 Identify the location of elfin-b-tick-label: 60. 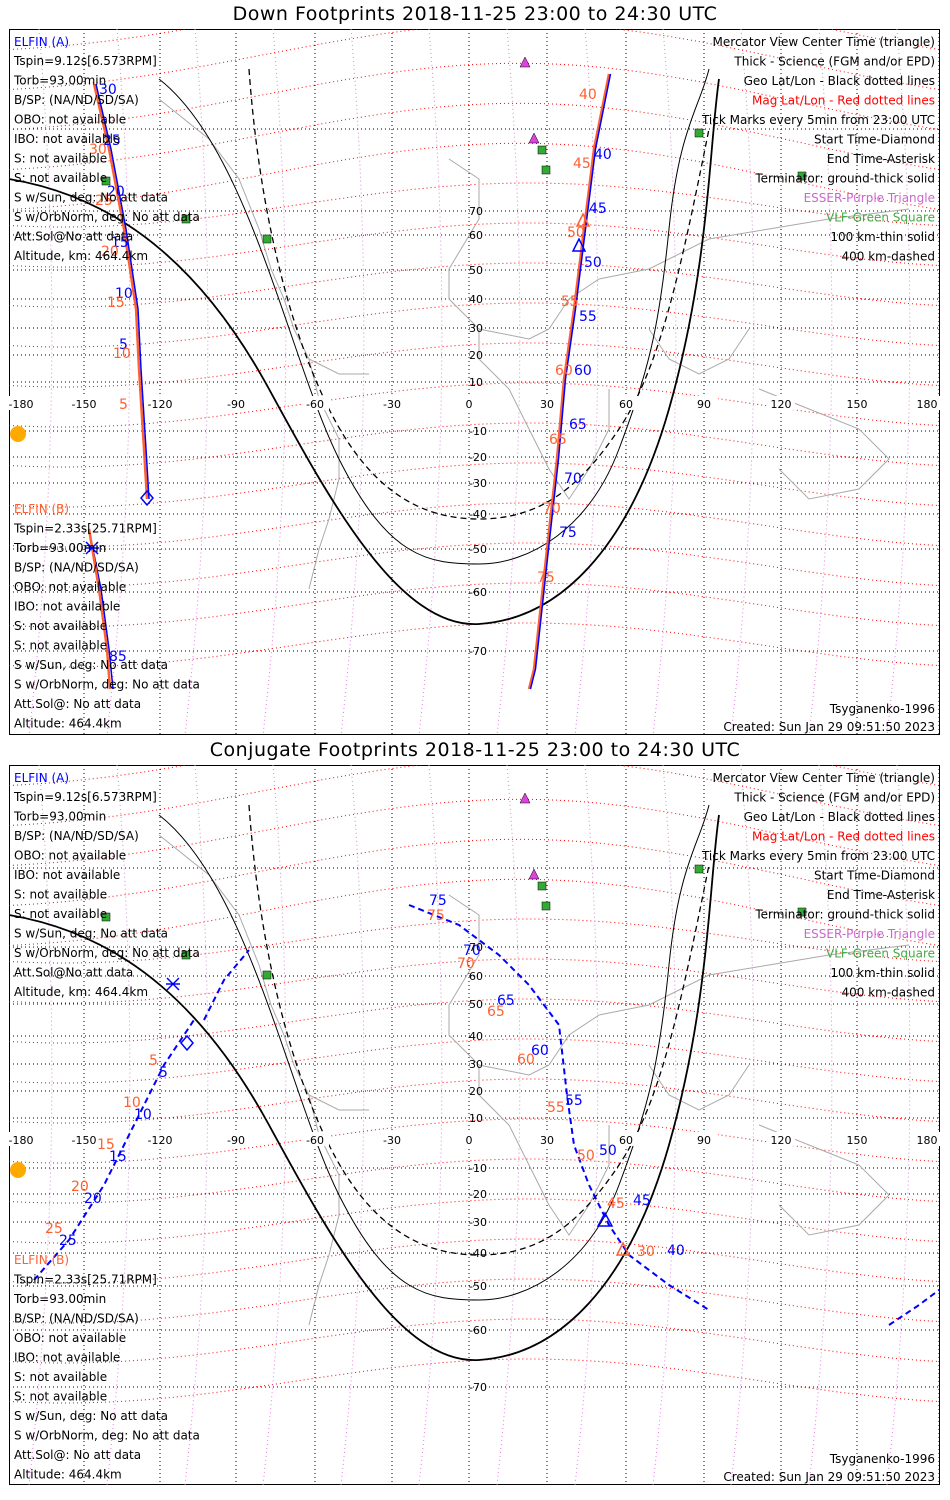
(526, 1060).